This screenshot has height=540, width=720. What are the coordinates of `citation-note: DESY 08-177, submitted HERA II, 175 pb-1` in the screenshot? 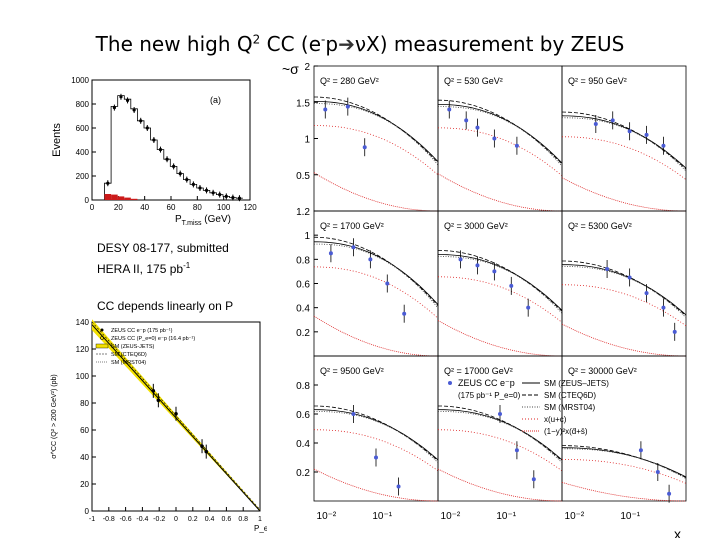 It's located at (163, 259).